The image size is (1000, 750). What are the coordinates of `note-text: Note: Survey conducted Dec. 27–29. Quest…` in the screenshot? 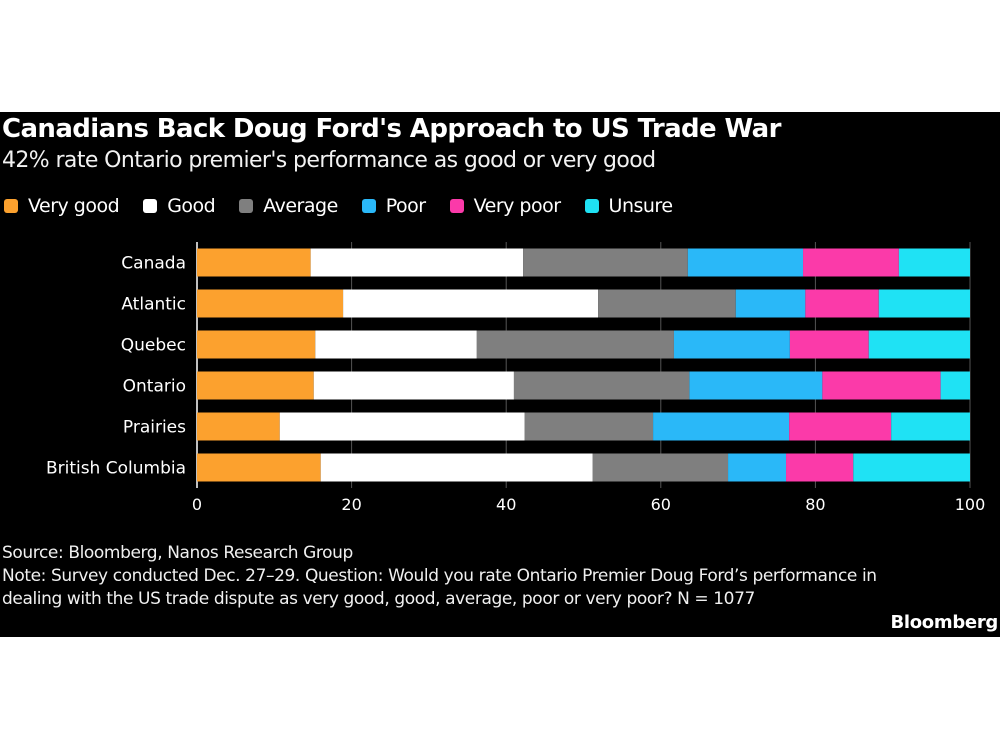 It's located at (439, 587).